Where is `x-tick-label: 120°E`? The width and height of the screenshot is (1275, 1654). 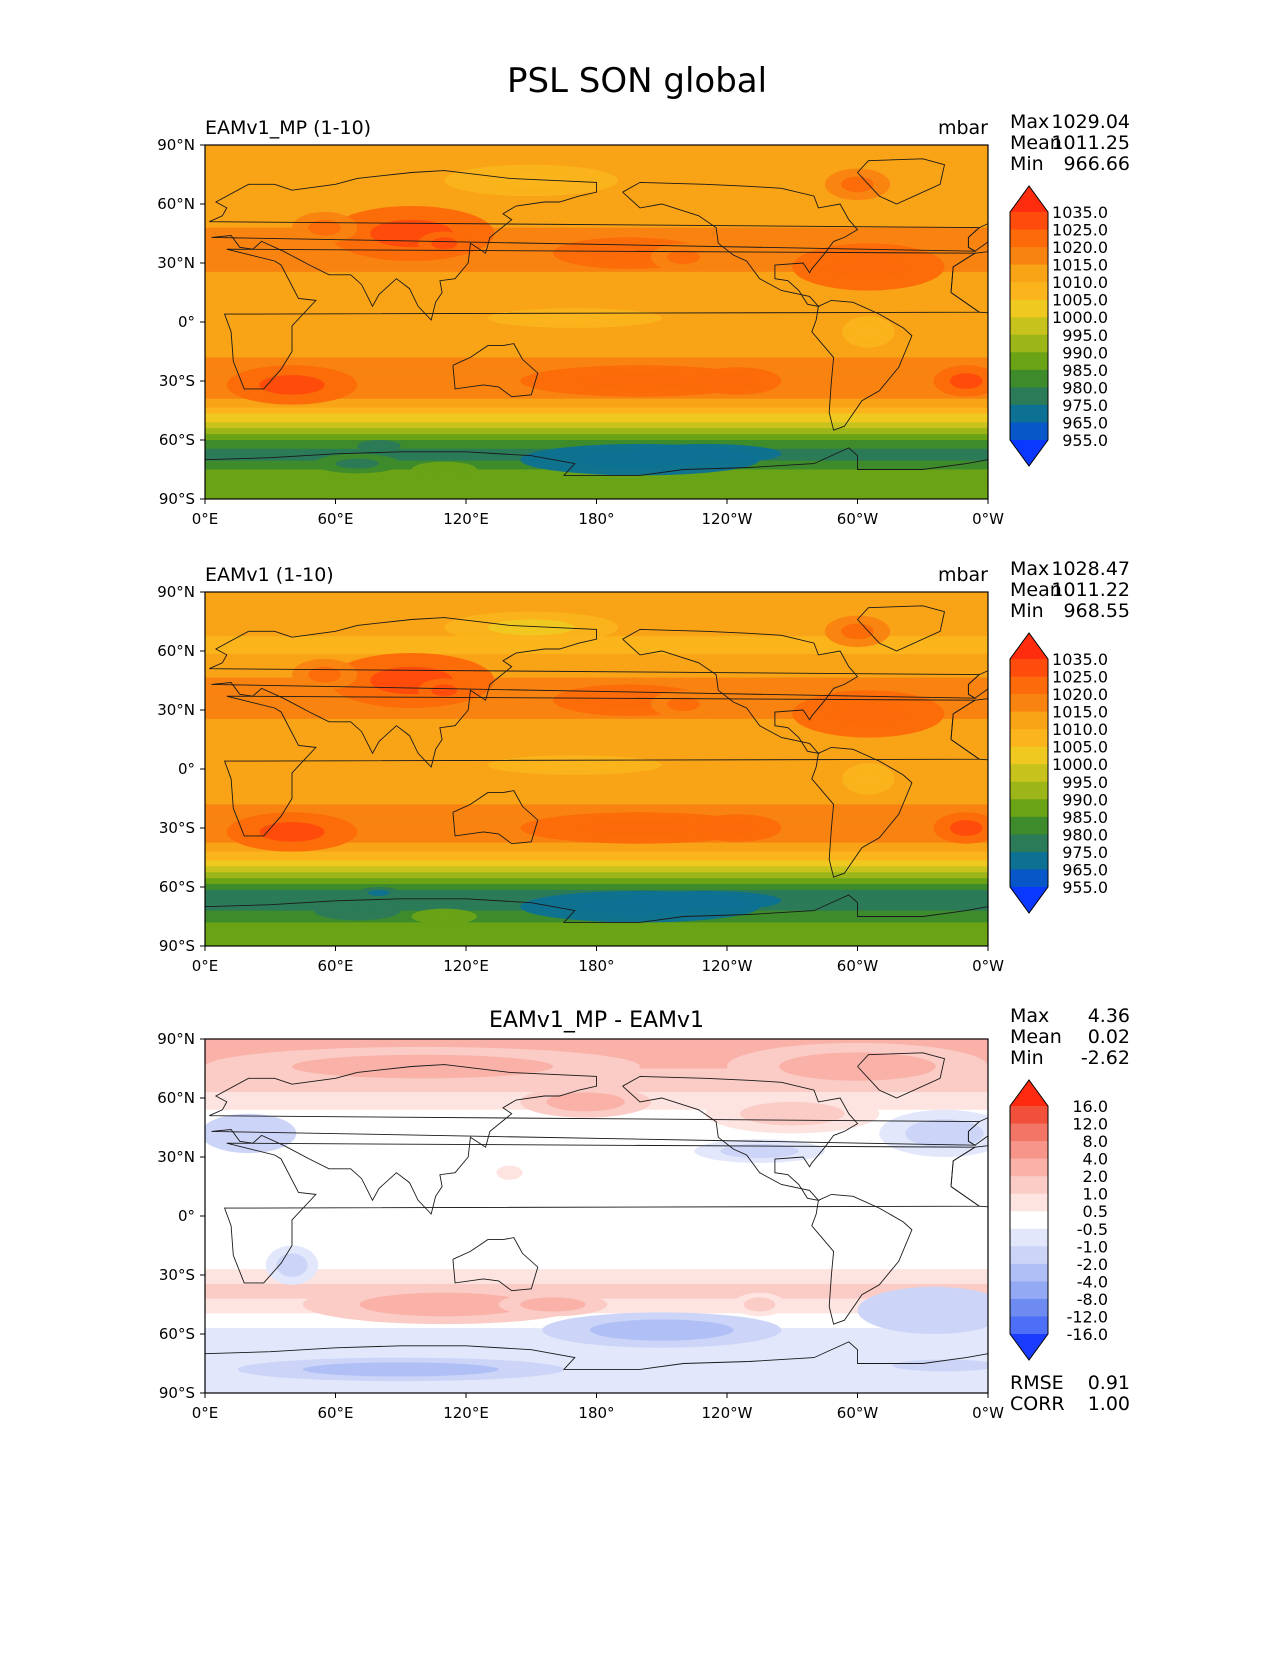 x-tick-label: 120°E is located at coordinates (466, 519).